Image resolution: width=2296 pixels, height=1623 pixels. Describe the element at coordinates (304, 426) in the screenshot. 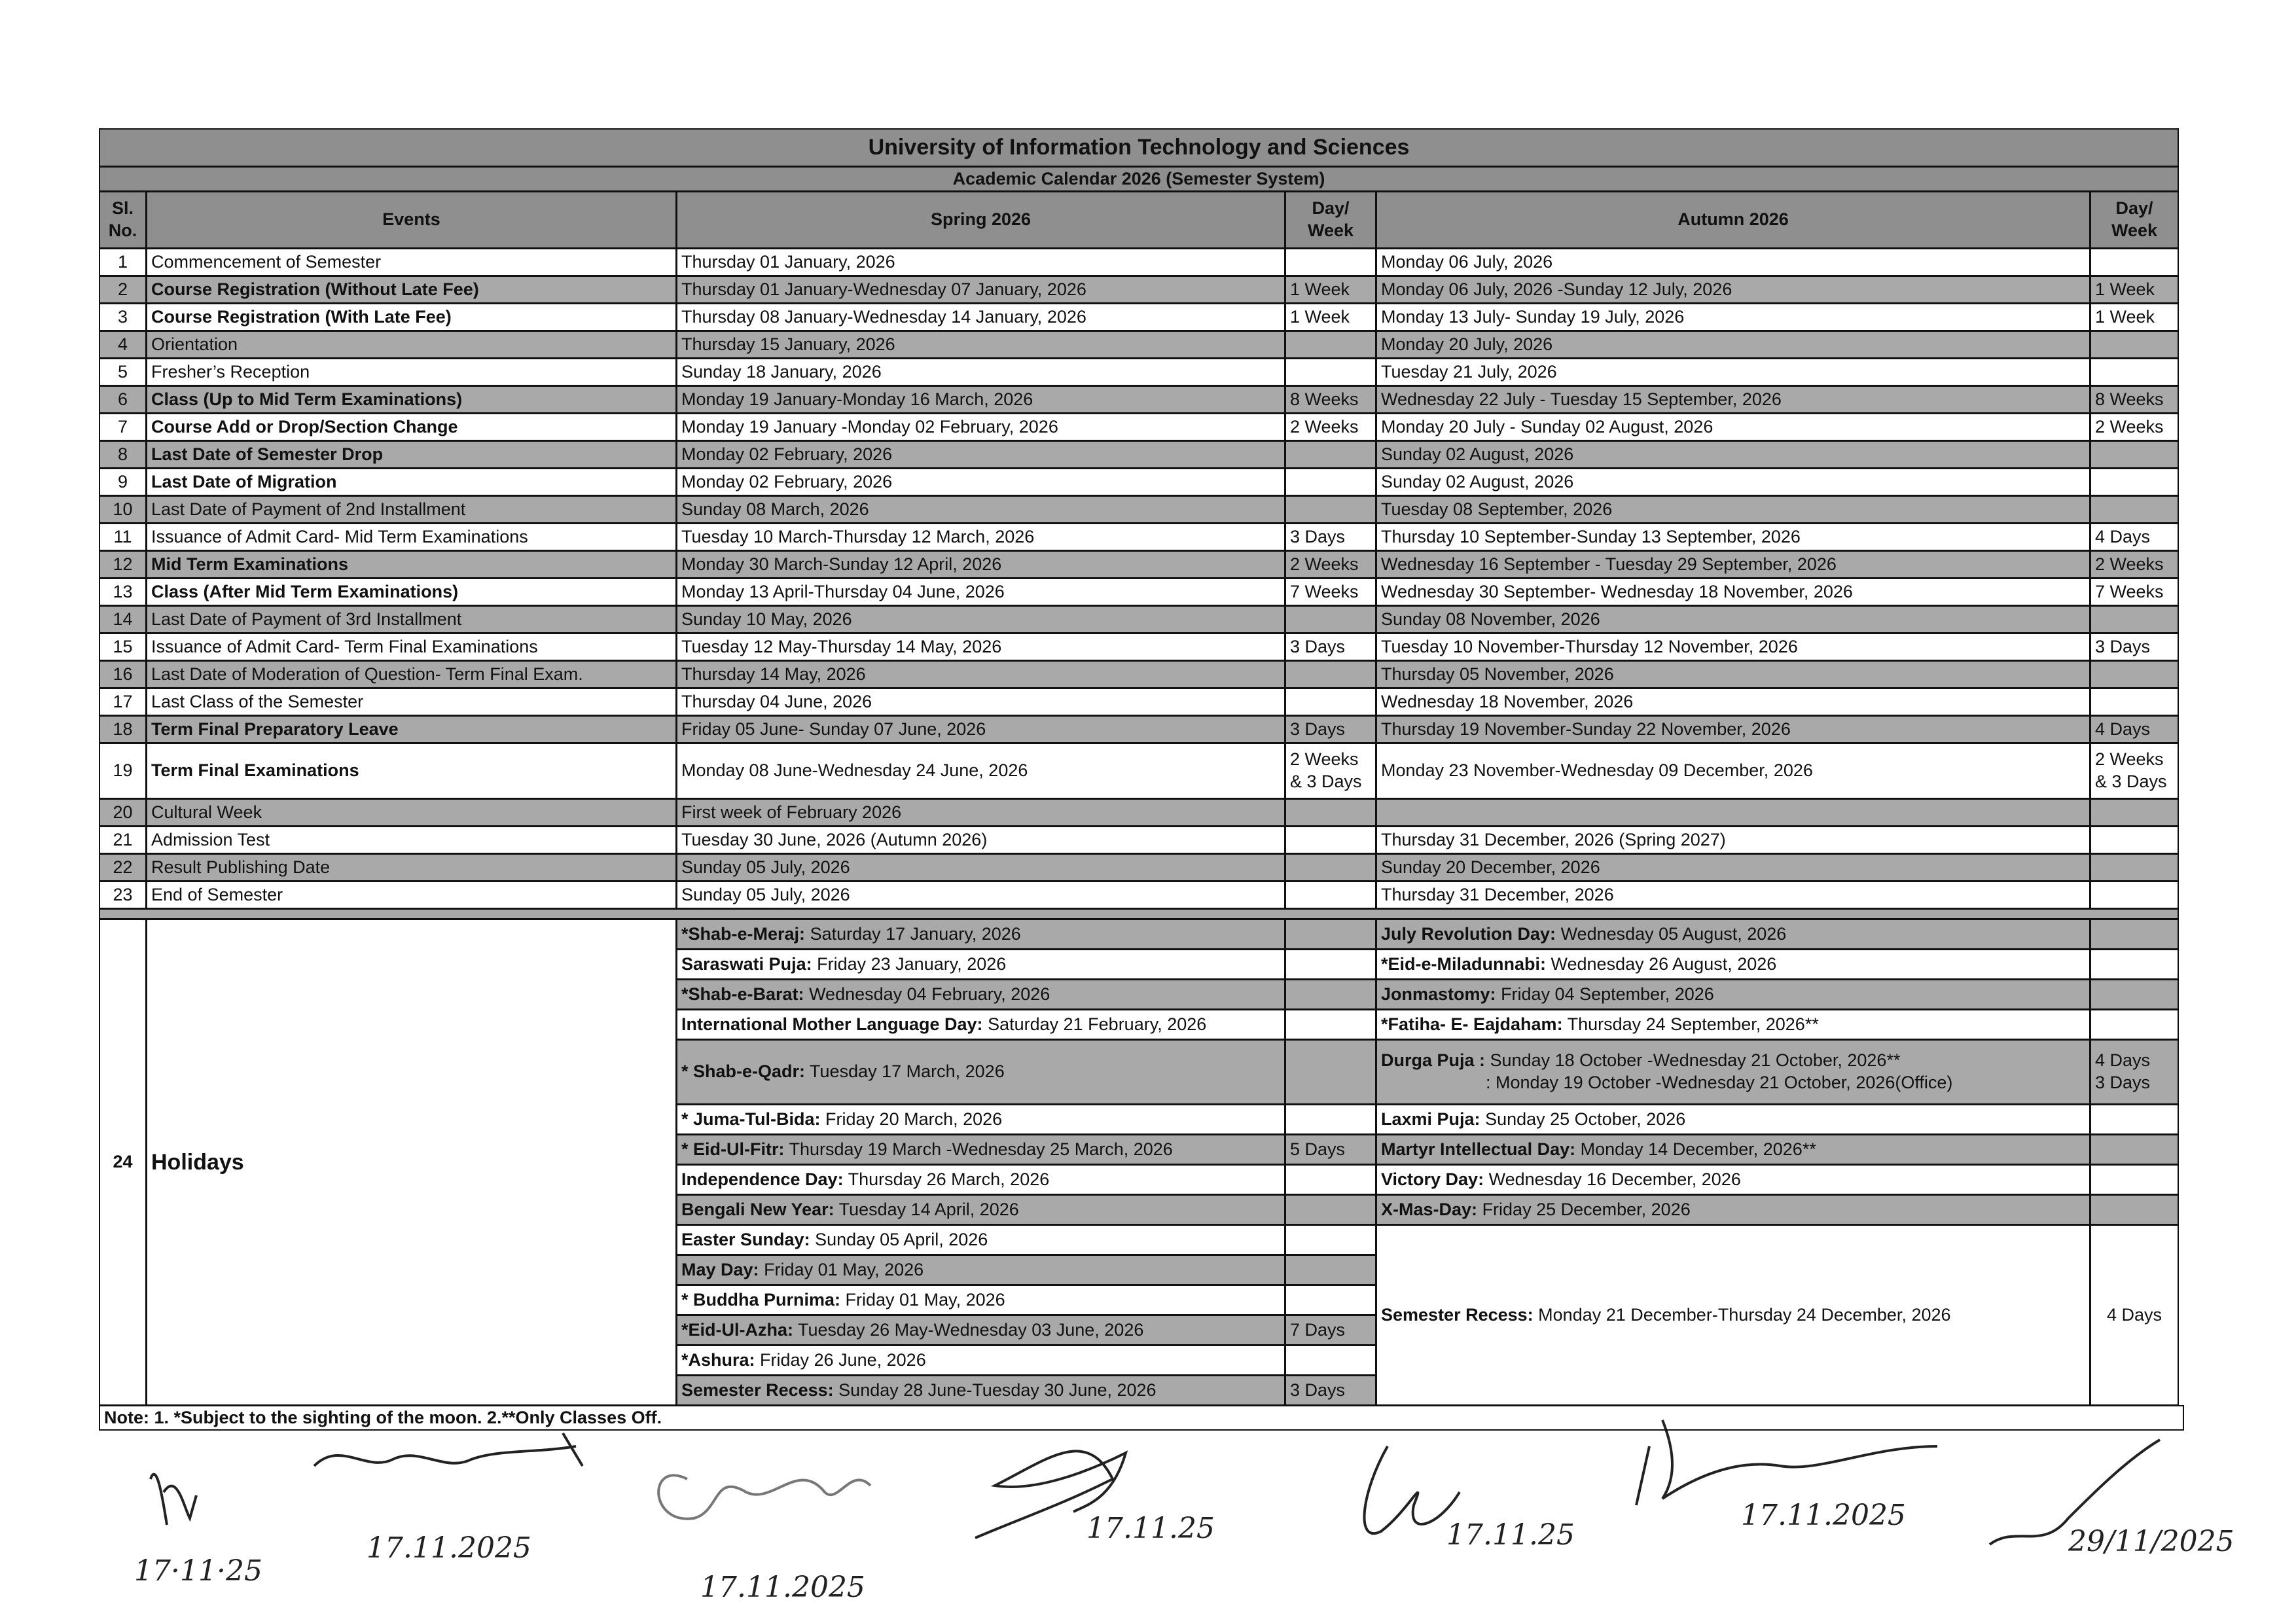

I see `event: Course Add or Drop/Section Change` at that location.